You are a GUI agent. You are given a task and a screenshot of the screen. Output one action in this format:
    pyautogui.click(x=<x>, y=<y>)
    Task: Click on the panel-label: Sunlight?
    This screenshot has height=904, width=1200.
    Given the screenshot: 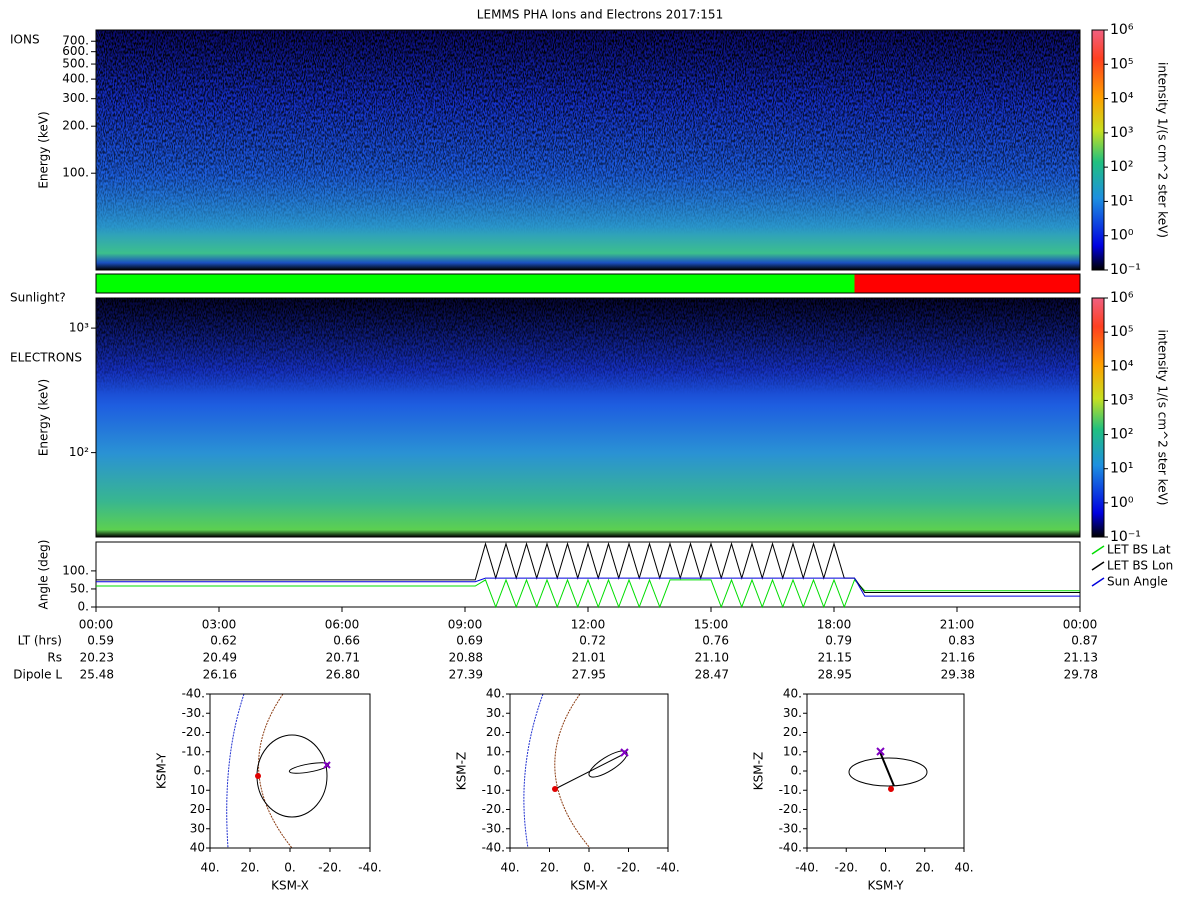 What is the action you would take?
    pyautogui.click(x=38, y=298)
    